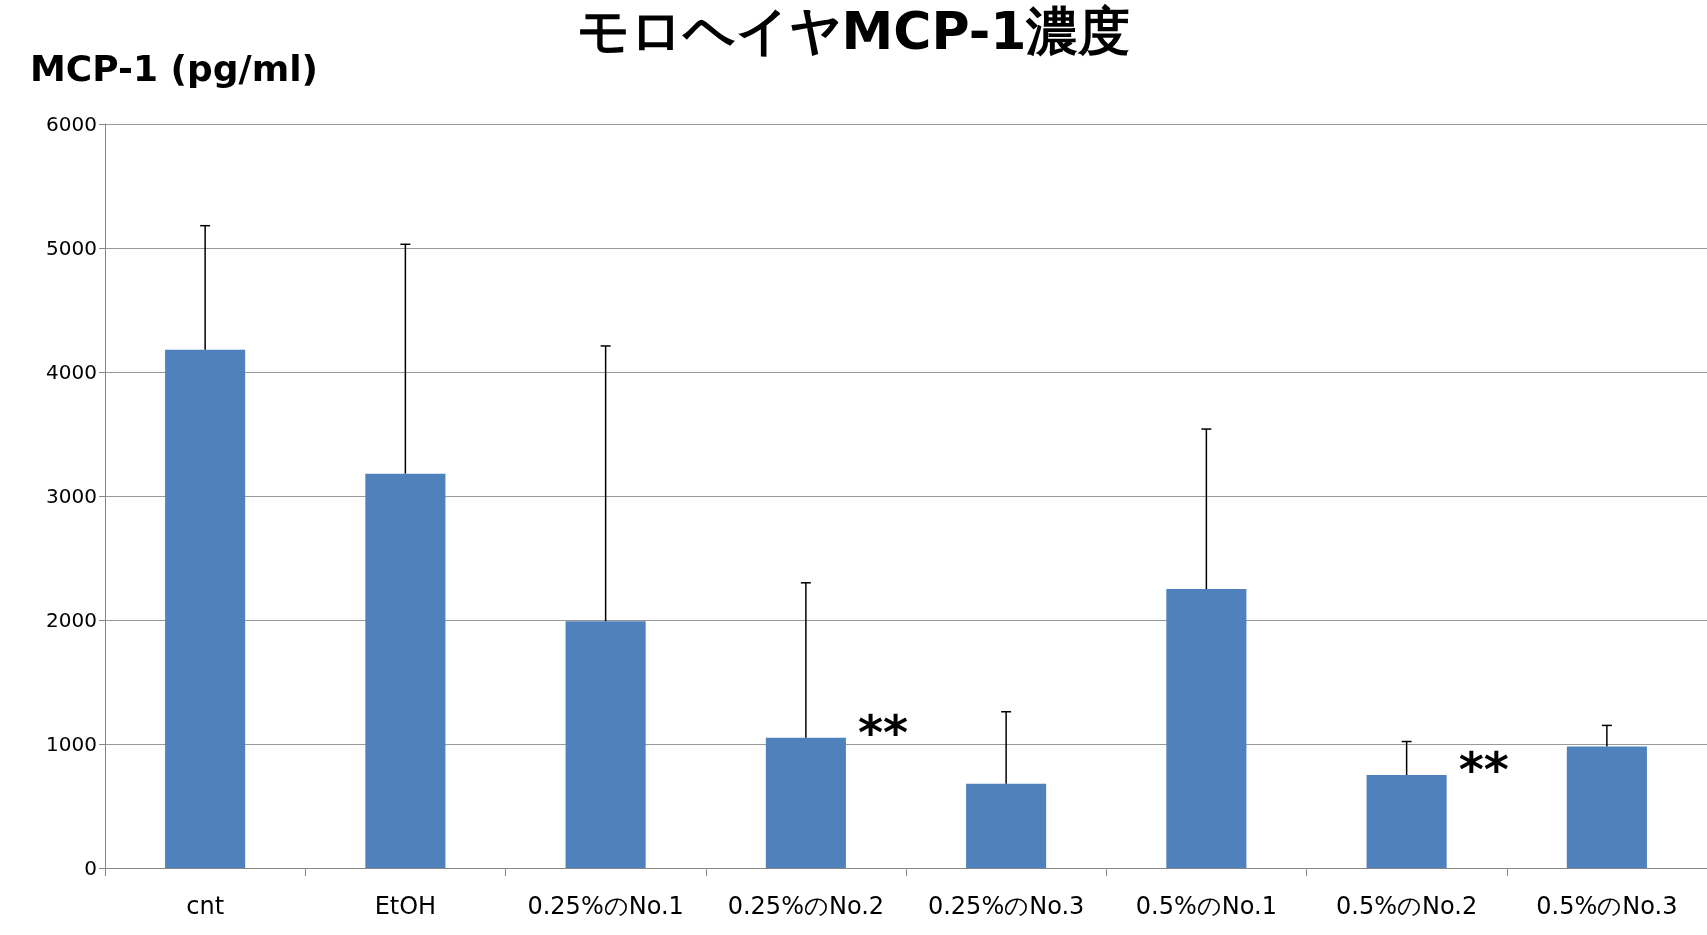  I want to click on chart-title: モロヘイヤMCP-1濃度, so click(853, 31).